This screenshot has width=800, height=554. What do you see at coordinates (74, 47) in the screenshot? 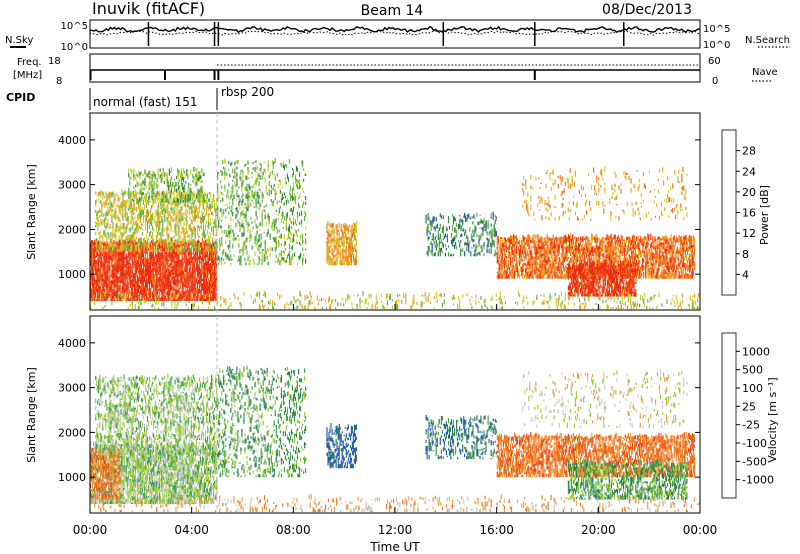
I see `noise-left-tick-bottom: 10^0` at bounding box center [74, 47].